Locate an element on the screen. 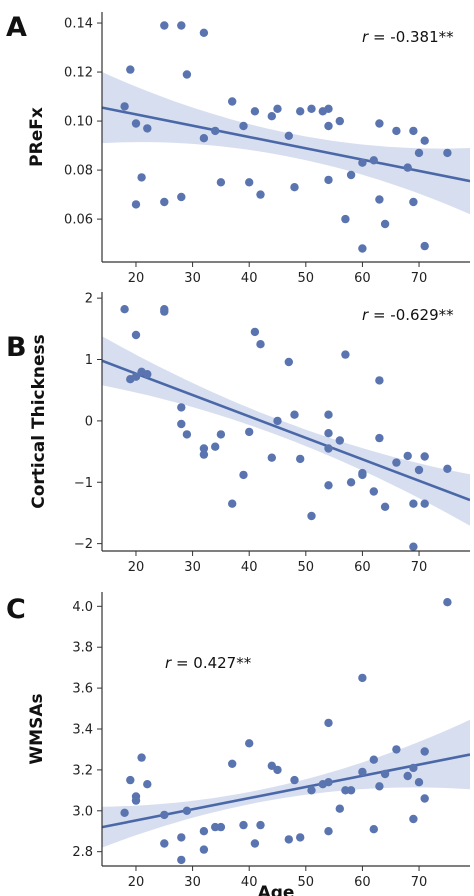 Image resolution: width=474 pixels, height=896 pixels. panel-letter: A is located at coordinates (16, 27).